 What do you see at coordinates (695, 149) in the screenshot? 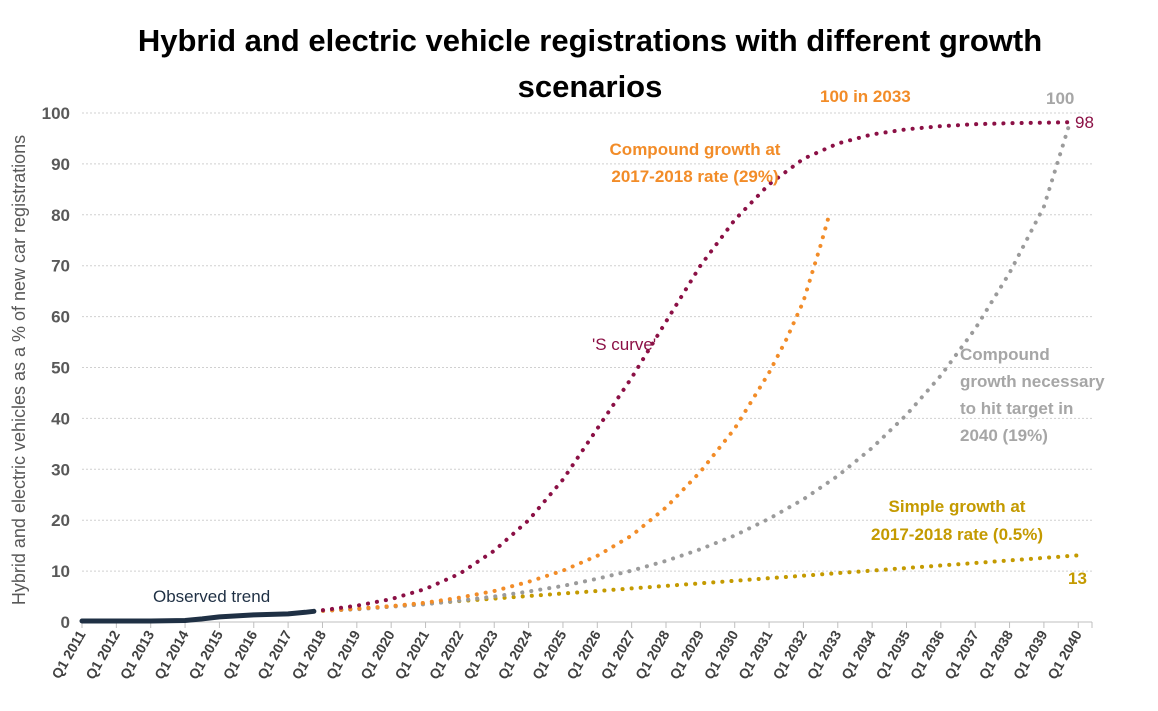
I see `compound-29-label-line1: Compound growth at` at bounding box center [695, 149].